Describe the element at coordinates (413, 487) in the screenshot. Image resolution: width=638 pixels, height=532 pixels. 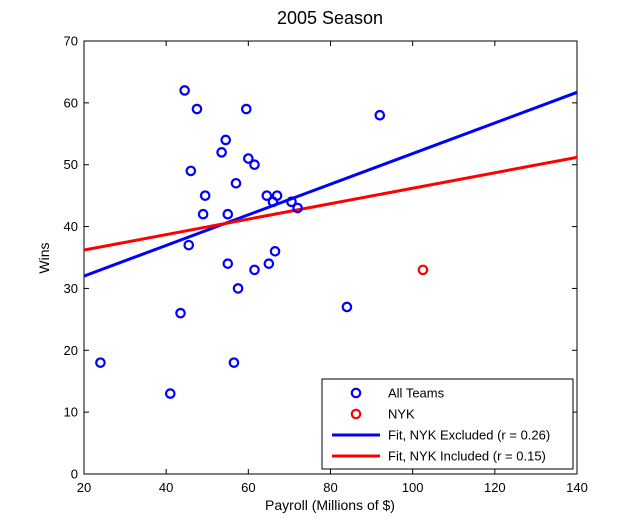
I see `x-tick-label: 100` at that location.